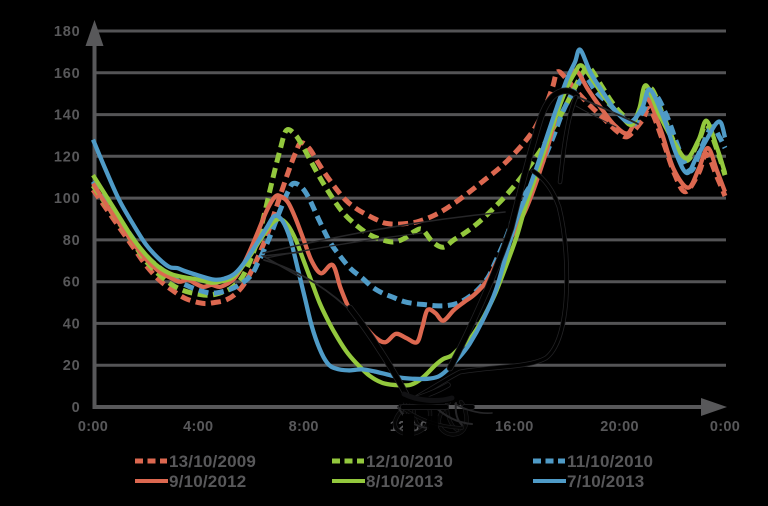 The width and height of the screenshot is (768, 506). Describe the element at coordinates (605, 481) in the screenshot. I see `svg-text: 7/10/2013` at that location.